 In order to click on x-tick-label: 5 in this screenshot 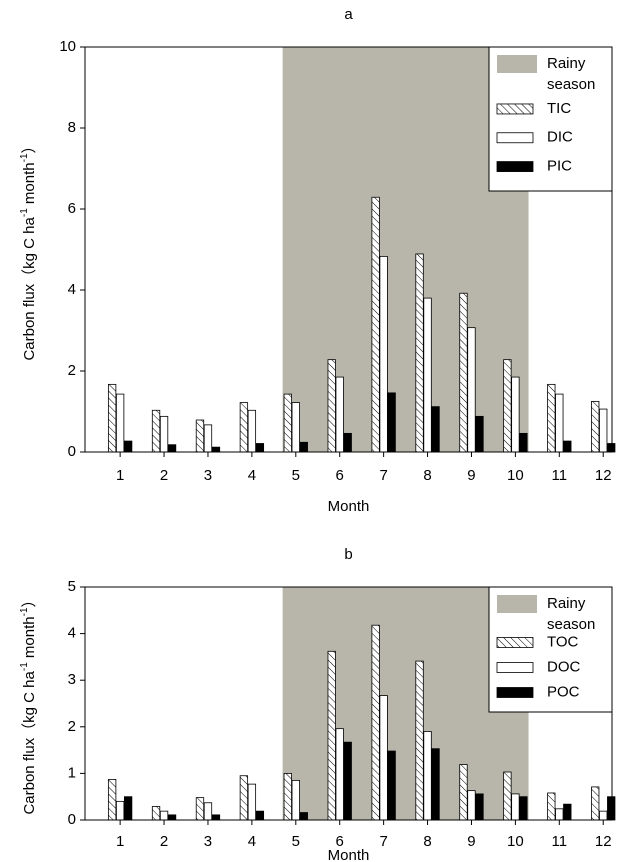, I will do `click(296, 475)`.